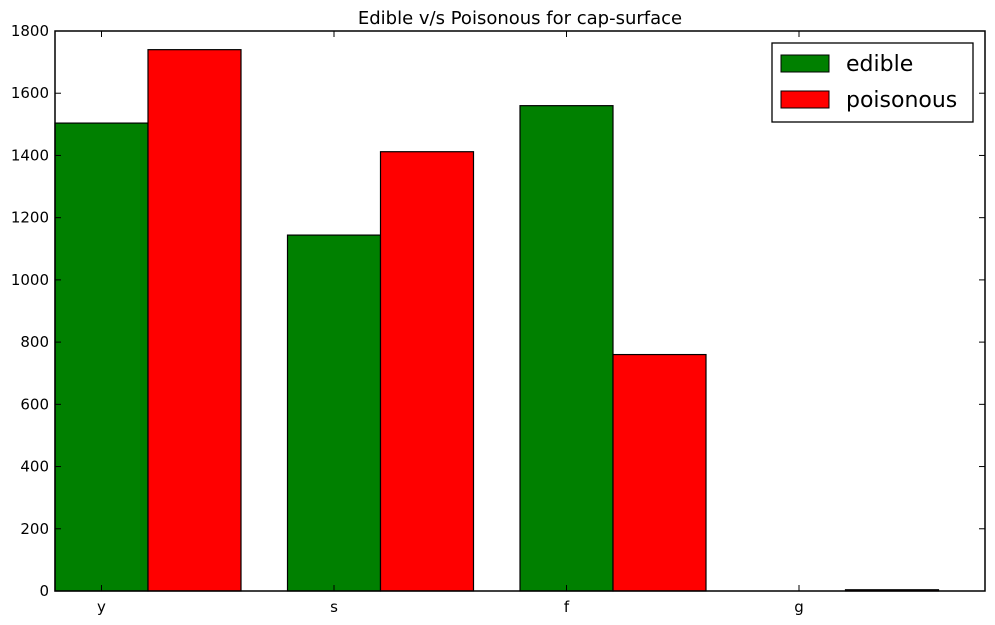  What do you see at coordinates (30, 155) in the screenshot?
I see `y-tick-label: 1400` at bounding box center [30, 155].